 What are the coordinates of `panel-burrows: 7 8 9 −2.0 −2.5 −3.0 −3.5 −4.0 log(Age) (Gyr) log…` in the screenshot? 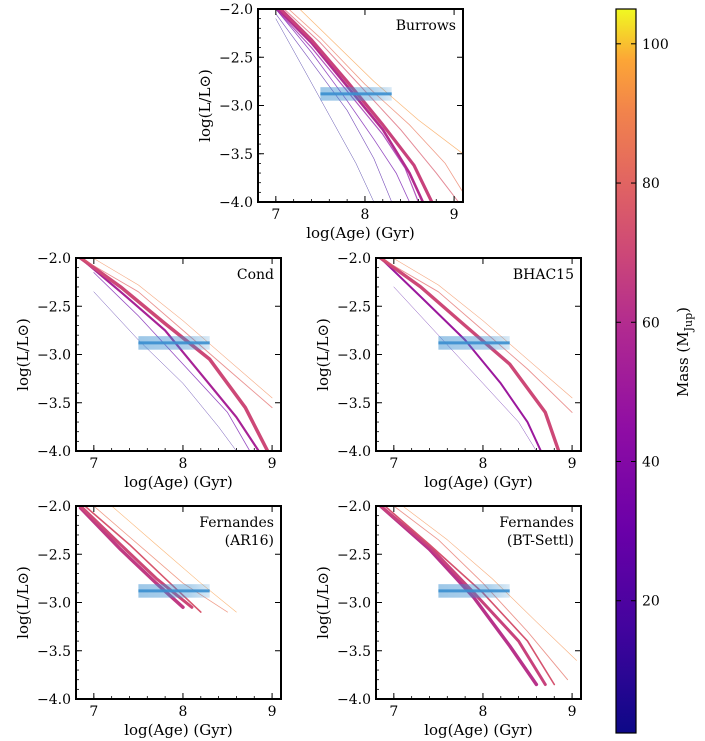 It's located at (330, 122).